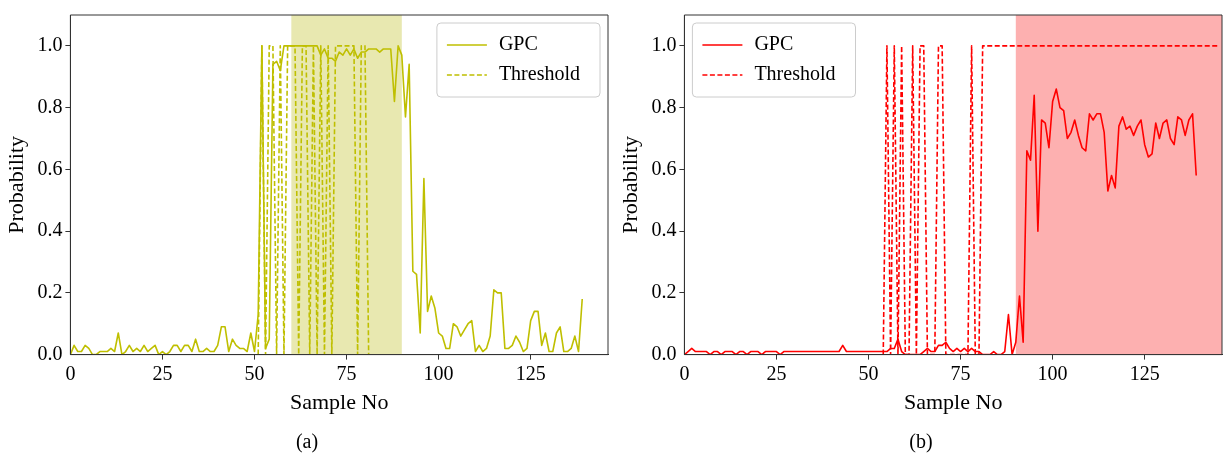 The height and width of the screenshot is (468, 1229). I want to click on text: (b), so click(921, 441).